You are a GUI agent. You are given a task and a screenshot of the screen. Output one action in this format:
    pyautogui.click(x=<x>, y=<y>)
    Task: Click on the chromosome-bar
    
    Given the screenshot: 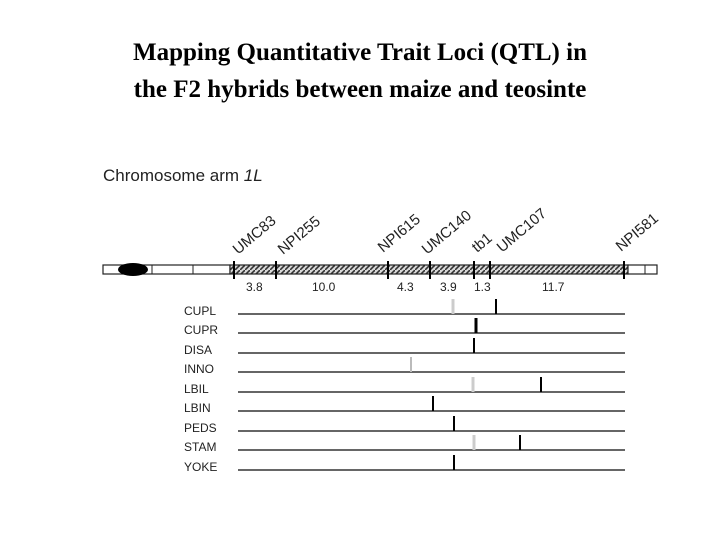 What is the action you would take?
    pyautogui.click(x=380, y=269)
    